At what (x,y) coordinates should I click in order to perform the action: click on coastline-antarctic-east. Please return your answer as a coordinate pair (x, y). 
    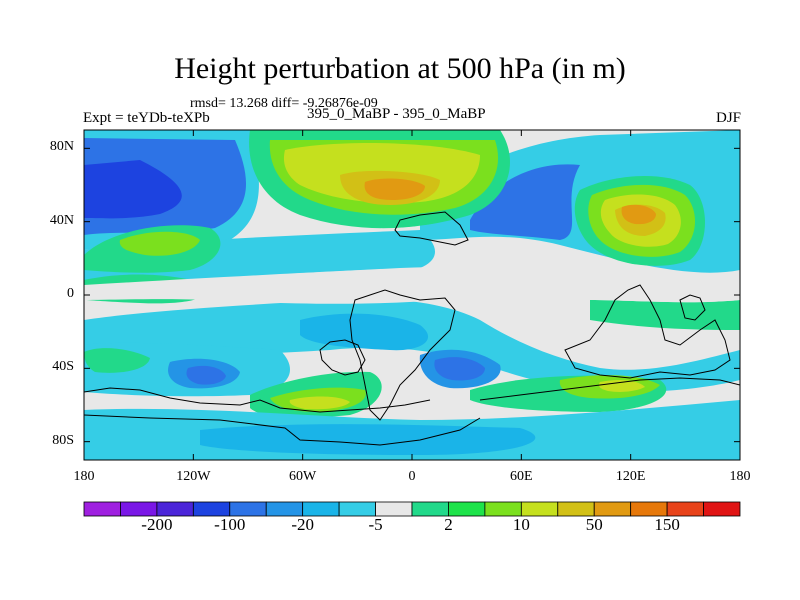
    Looking at the image, I should click on (609, 389).